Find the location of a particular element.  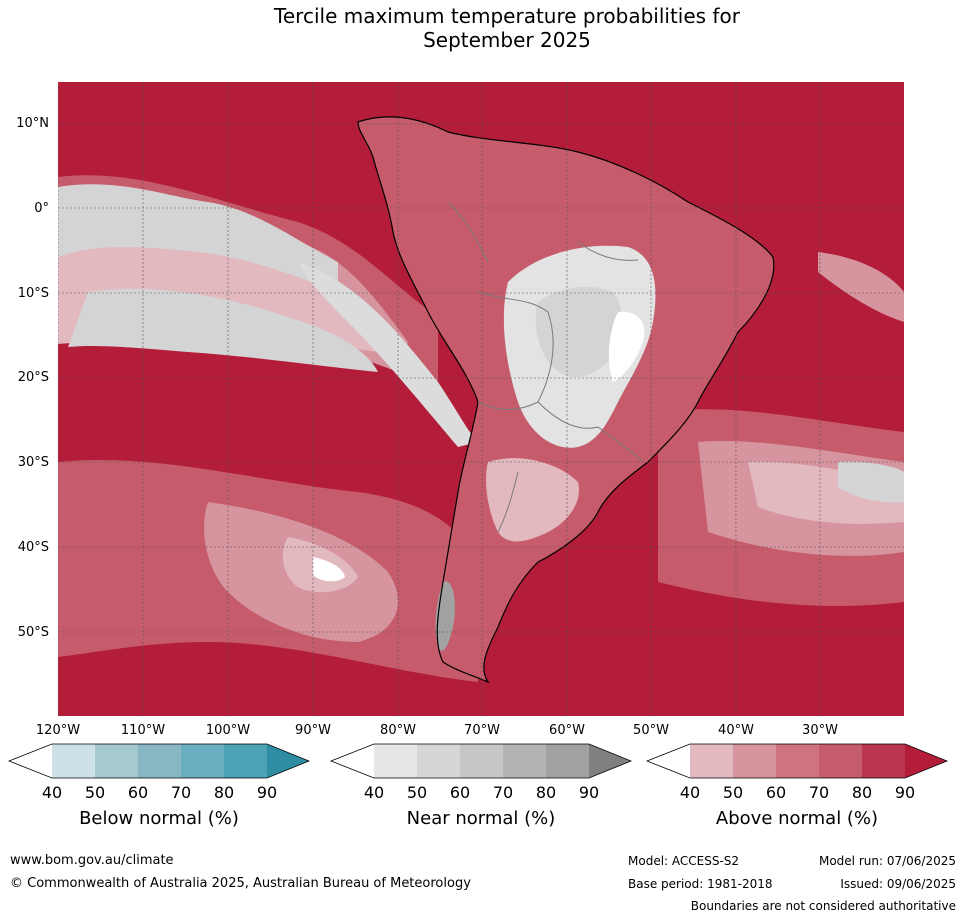

near-normal-tick-50: 50 is located at coordinates (417, 792).